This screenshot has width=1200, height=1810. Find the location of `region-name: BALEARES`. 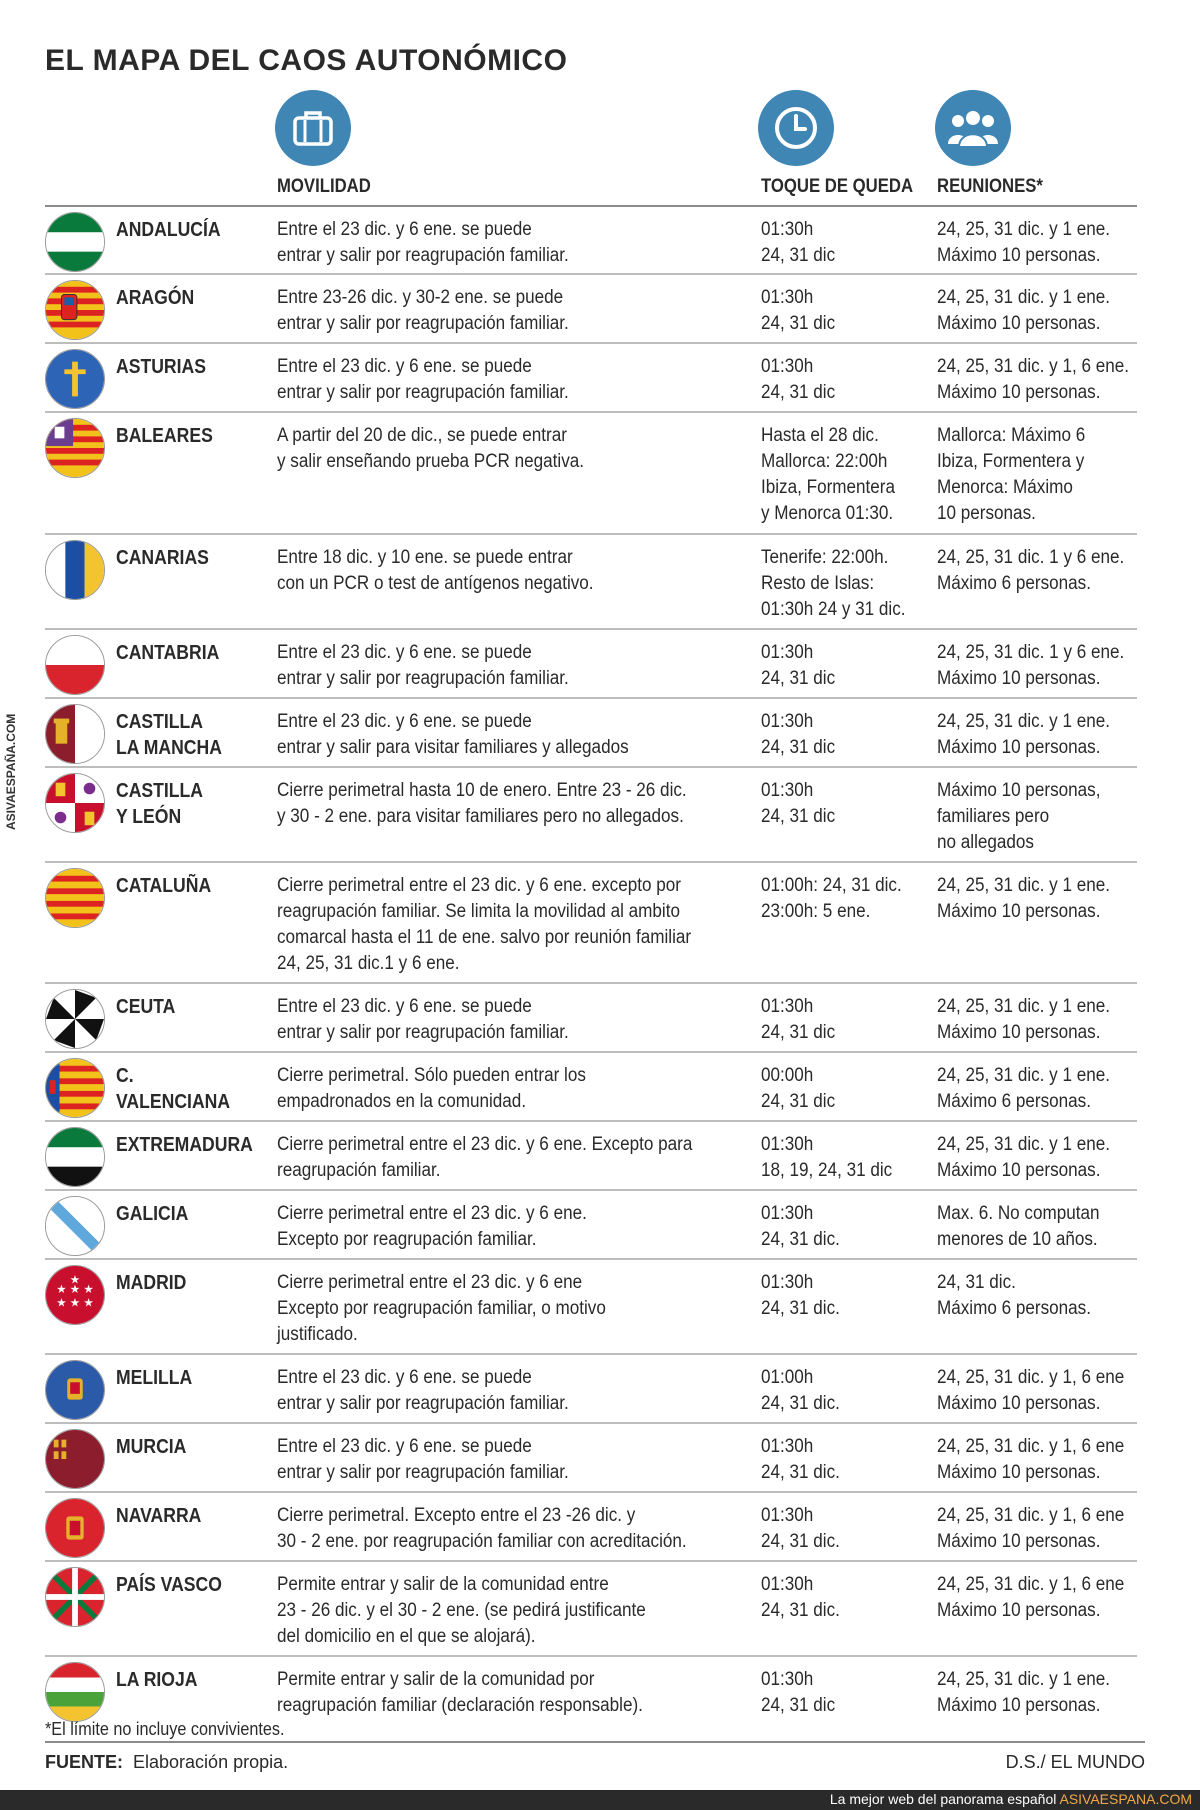

region-name: BALEARES is located at coordinates (164, 436).